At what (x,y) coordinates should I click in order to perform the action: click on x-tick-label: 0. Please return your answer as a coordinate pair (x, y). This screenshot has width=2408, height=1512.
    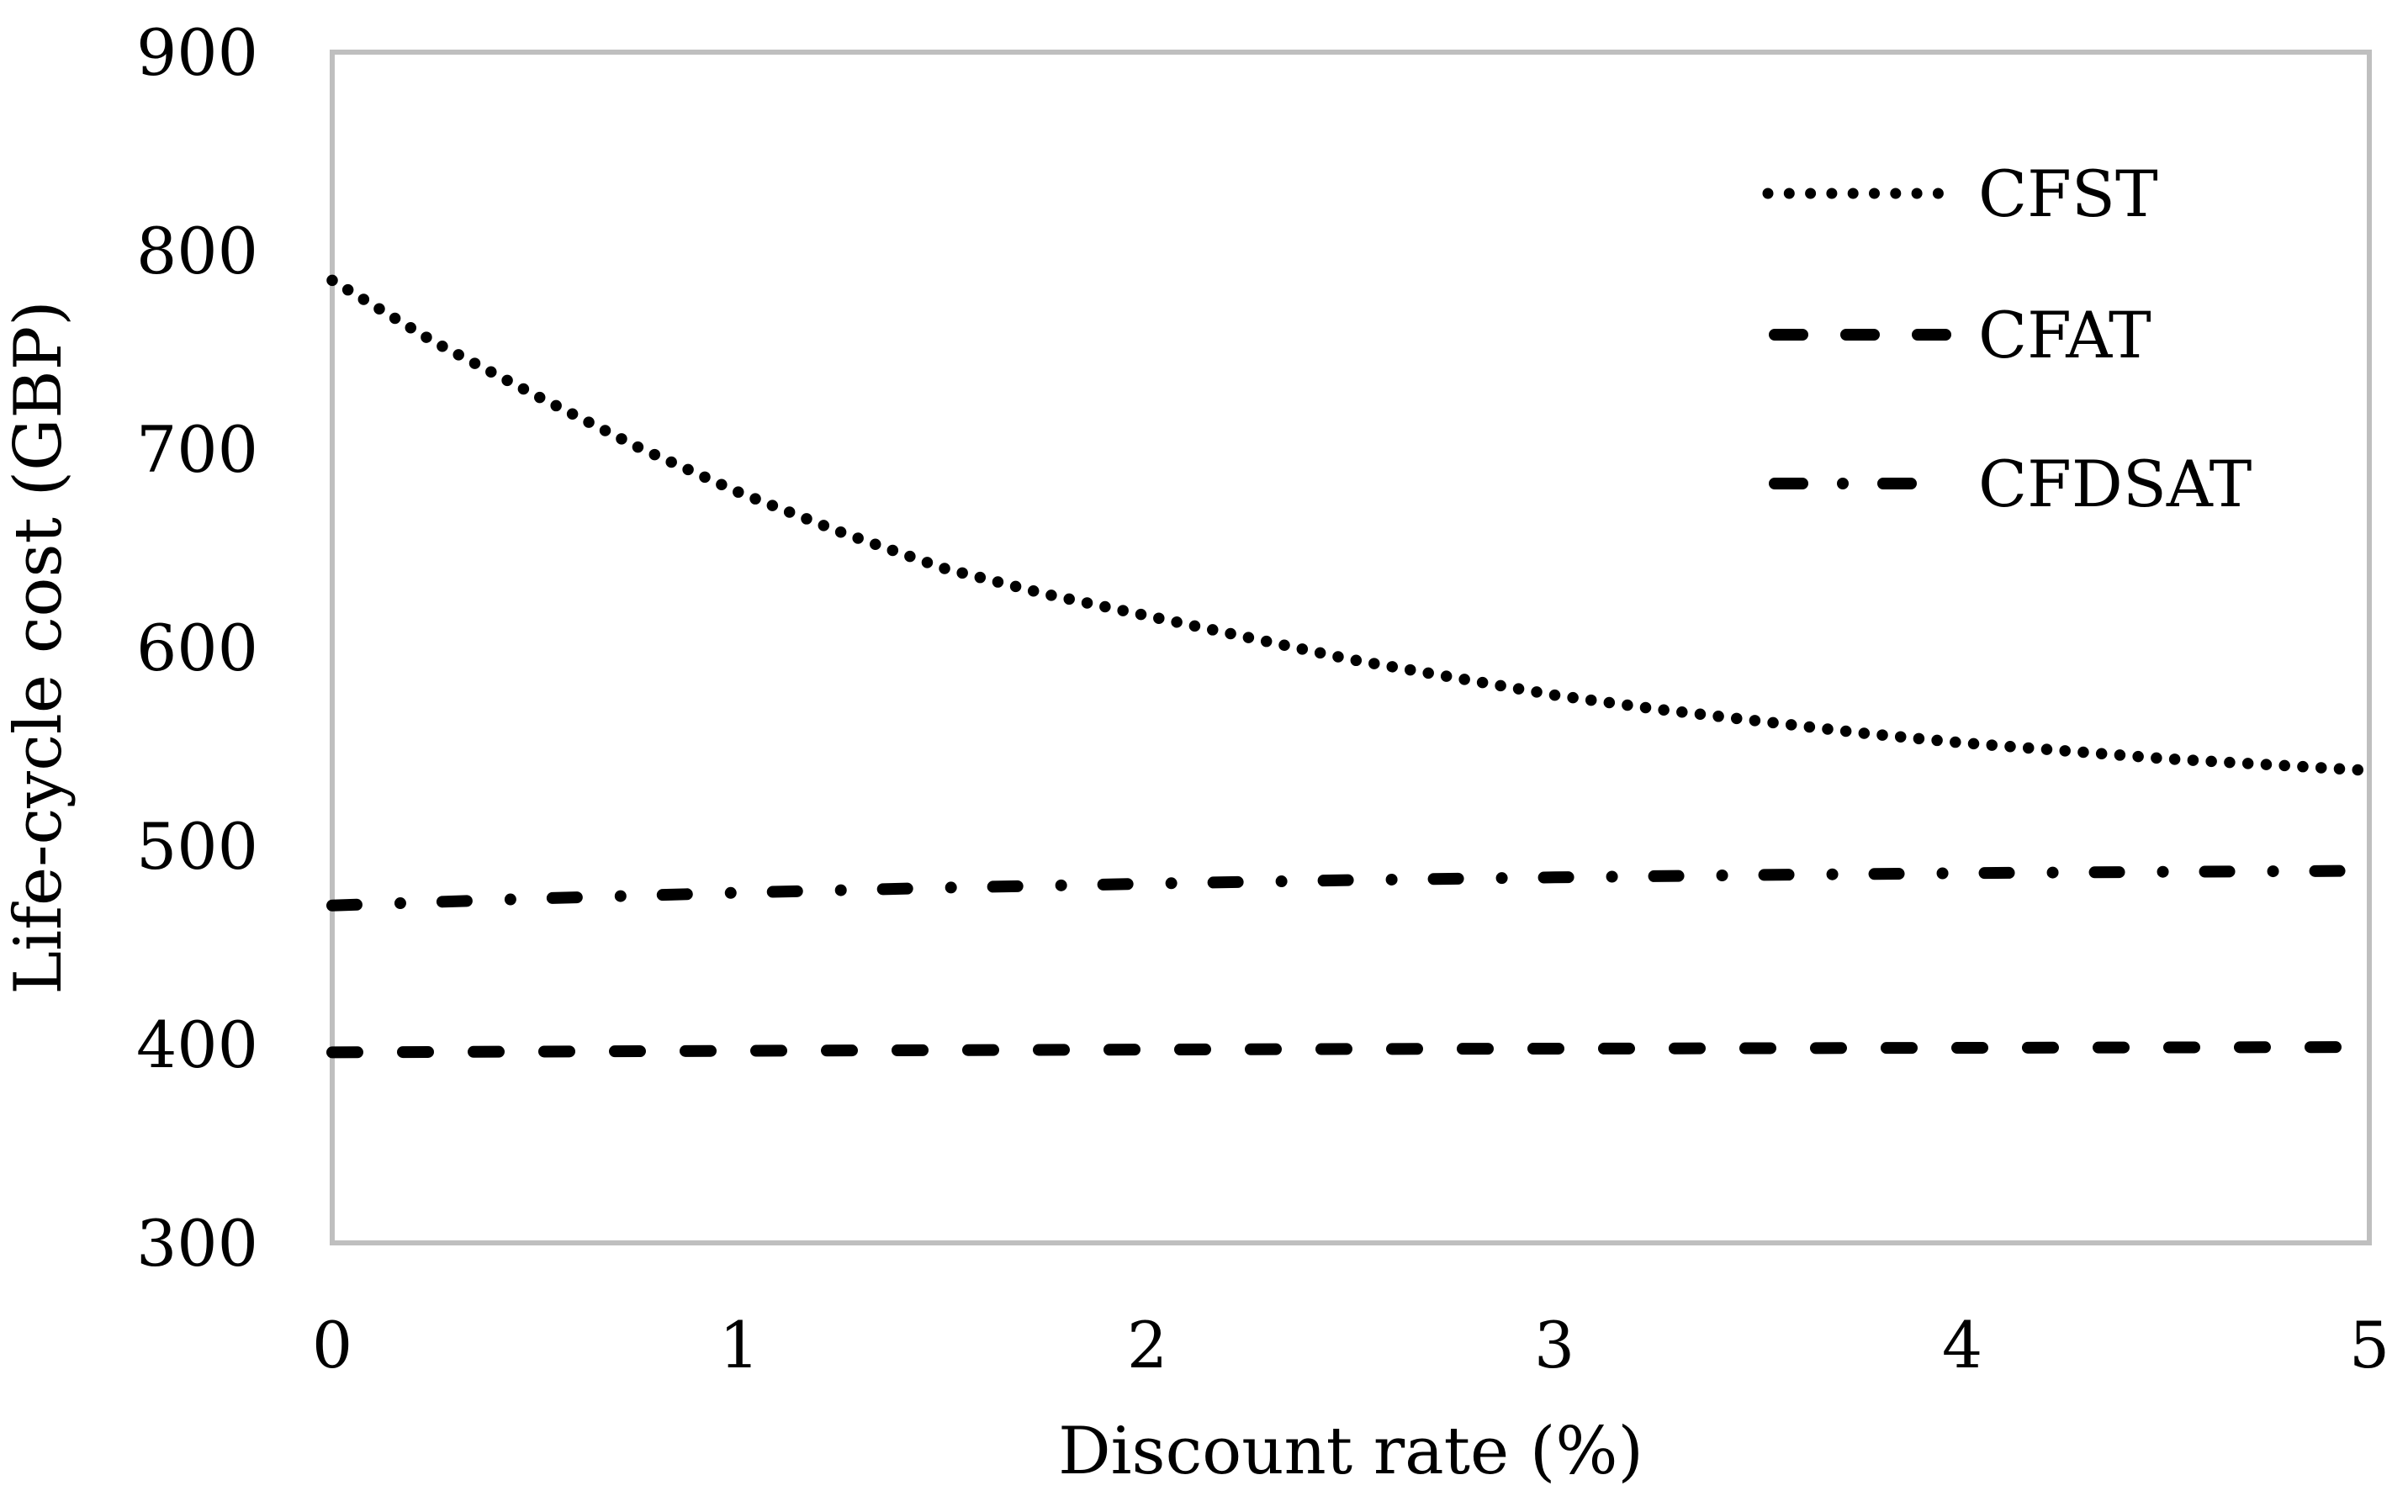
    Looking at the image, I should click on (332, 1345).